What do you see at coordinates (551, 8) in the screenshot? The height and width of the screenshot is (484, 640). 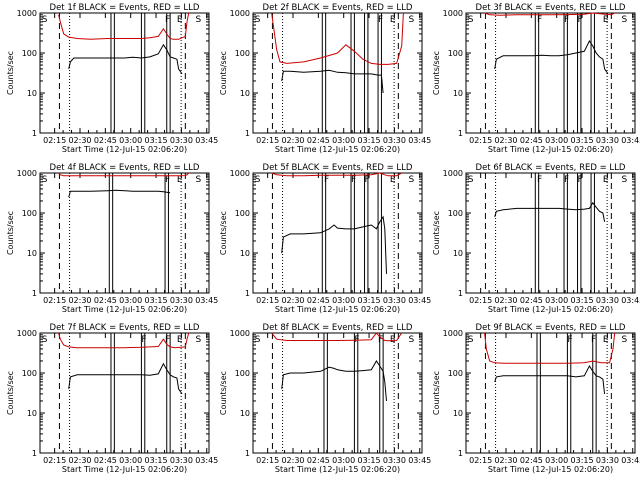 I see `panel-title: Det 3f BLACK = Events, RED = LLD` at bounding box center [551, 8].